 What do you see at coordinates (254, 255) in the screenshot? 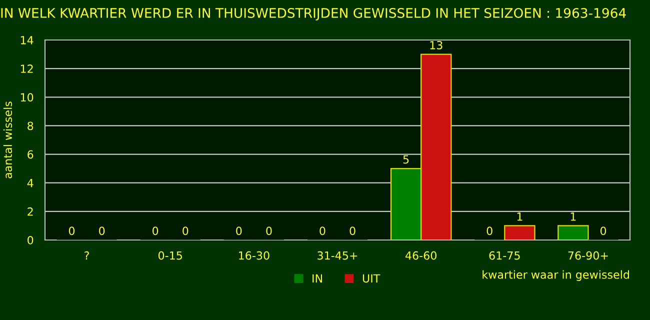
I see `x-tick-label: 16-30` at bounding box center [254, 255].